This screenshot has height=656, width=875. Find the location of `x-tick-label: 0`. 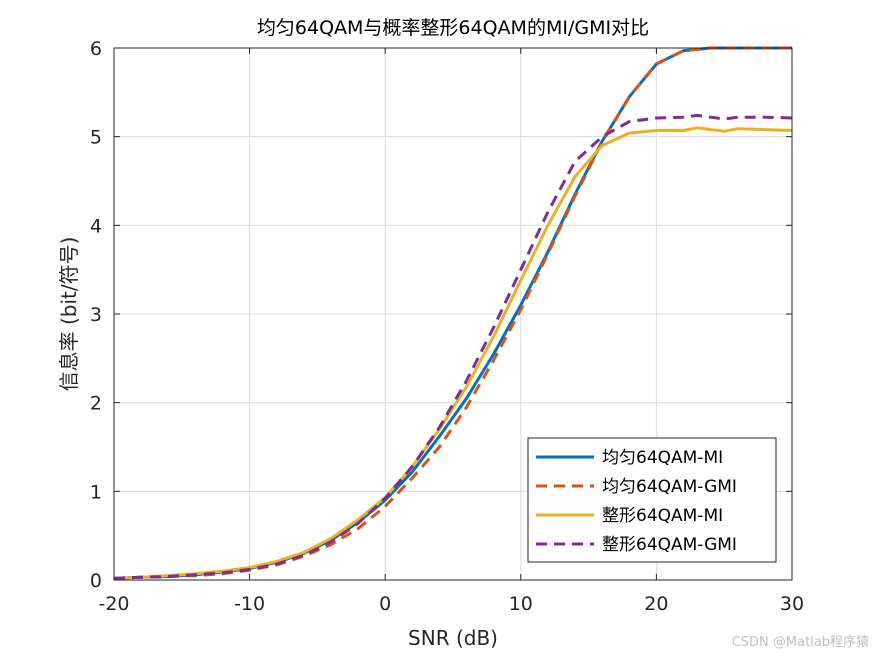

x-tick-label: 0 is located at coordinates (385, 604).